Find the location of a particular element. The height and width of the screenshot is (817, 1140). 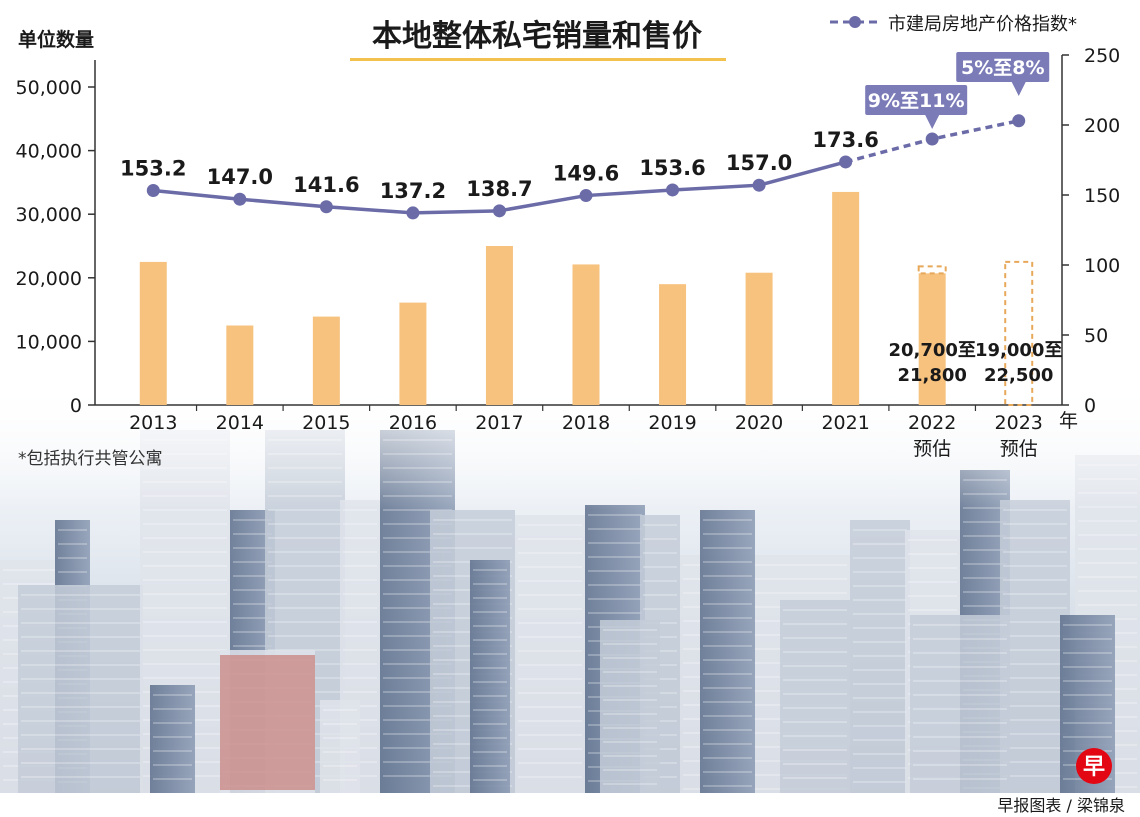

x-tick-label: 2014 is located at coordinates (240, 423).